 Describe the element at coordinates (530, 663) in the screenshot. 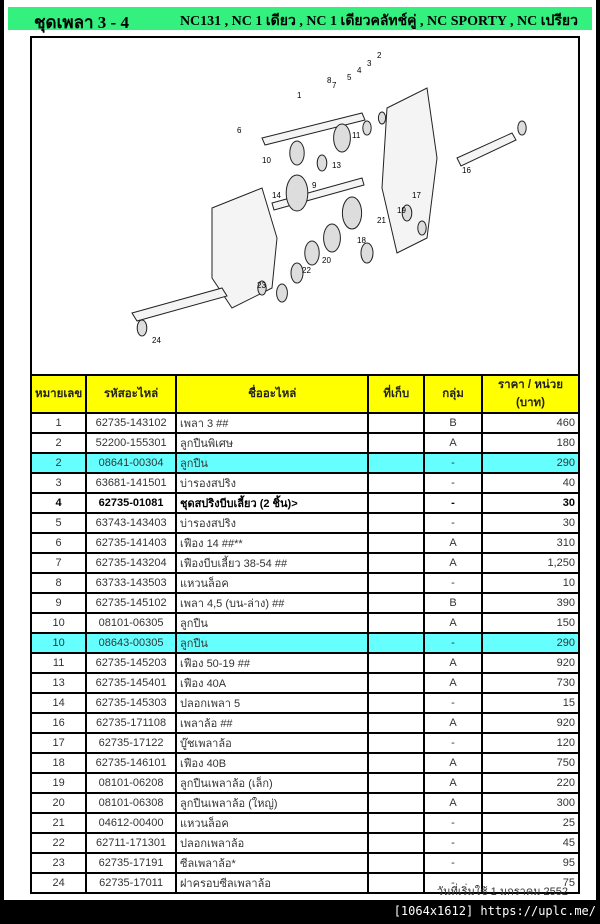

I see `cell-price: 920` at that location.